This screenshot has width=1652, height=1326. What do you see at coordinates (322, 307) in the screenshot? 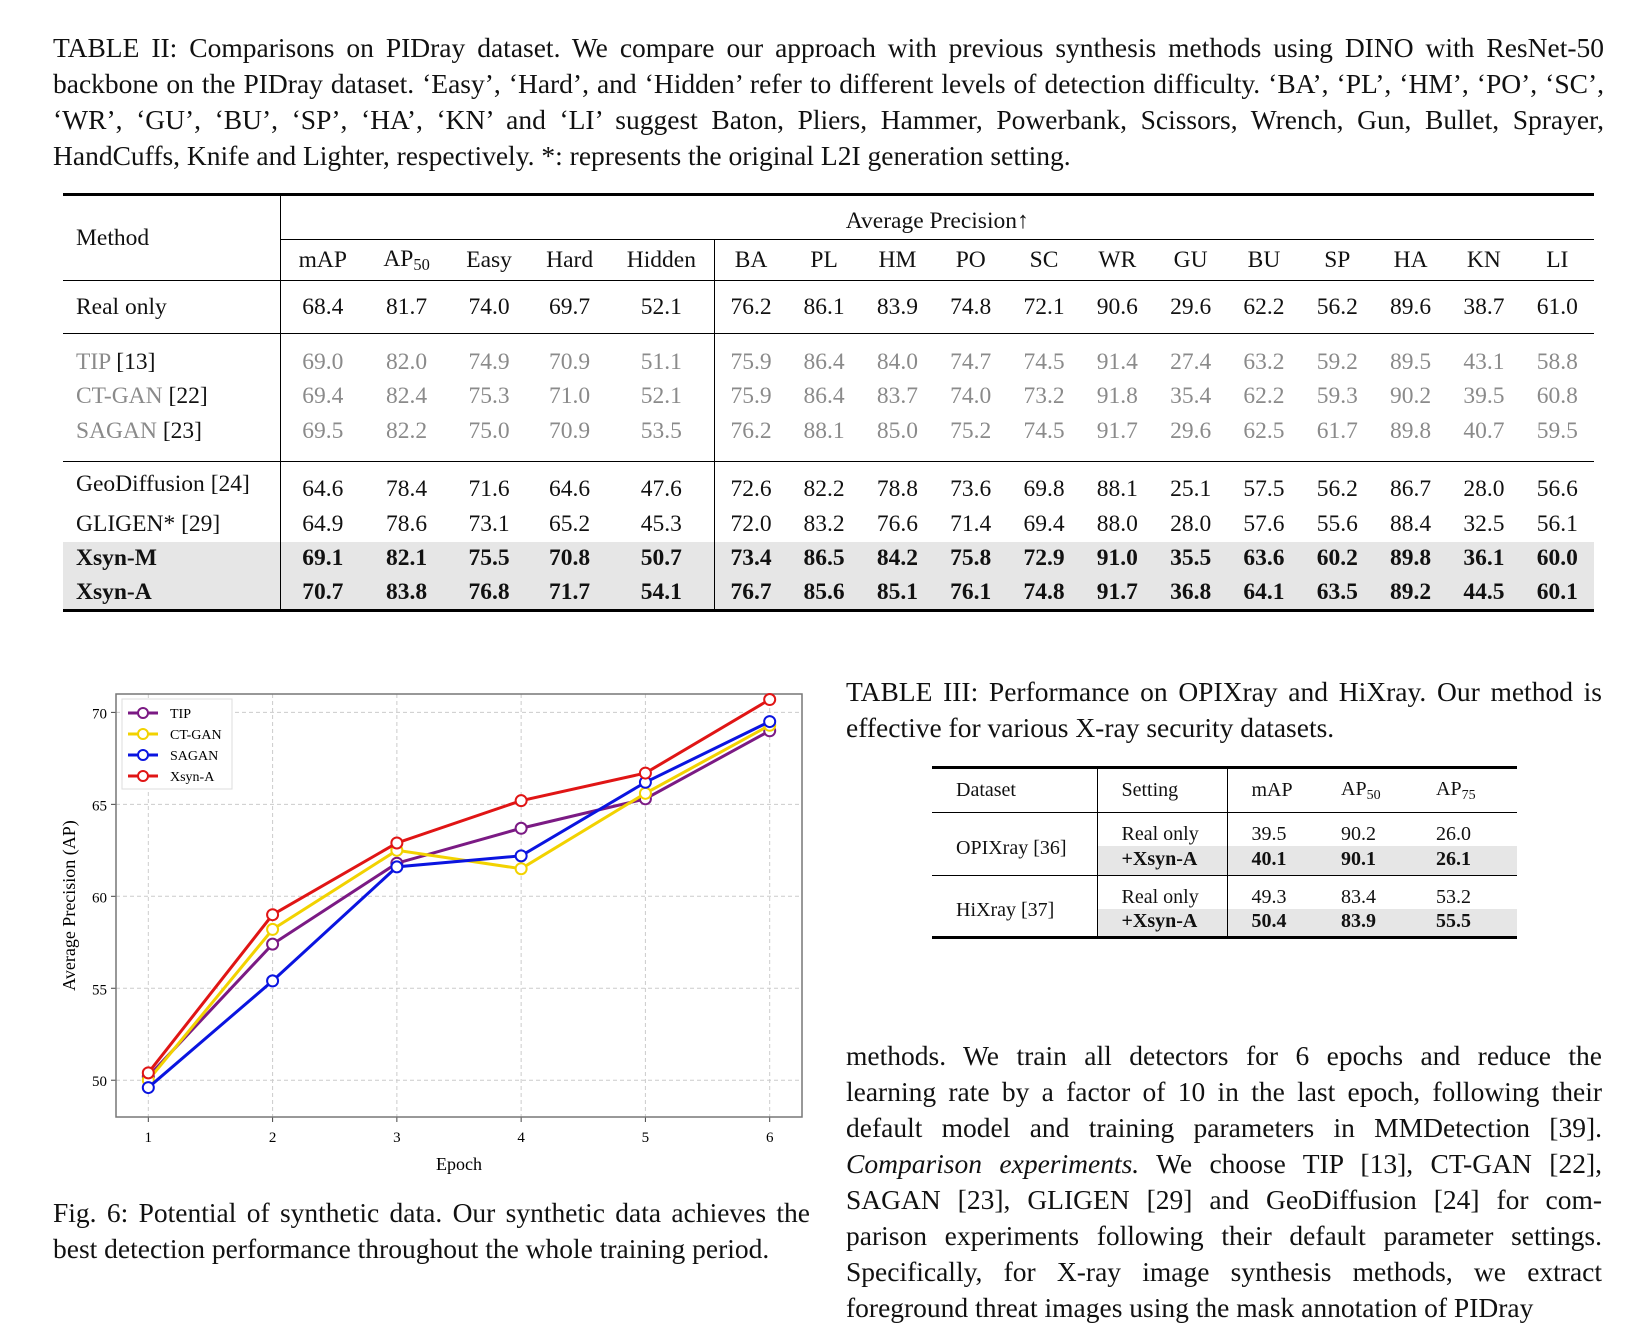
I see `value-cell: 68.4` at bounding box center [322, 307].